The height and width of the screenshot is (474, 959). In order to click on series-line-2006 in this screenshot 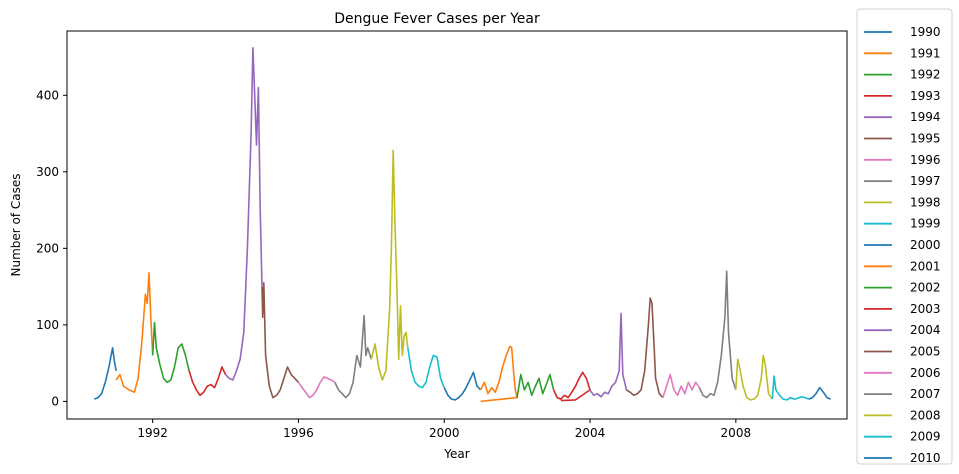, I will do `click(681, 385)`.